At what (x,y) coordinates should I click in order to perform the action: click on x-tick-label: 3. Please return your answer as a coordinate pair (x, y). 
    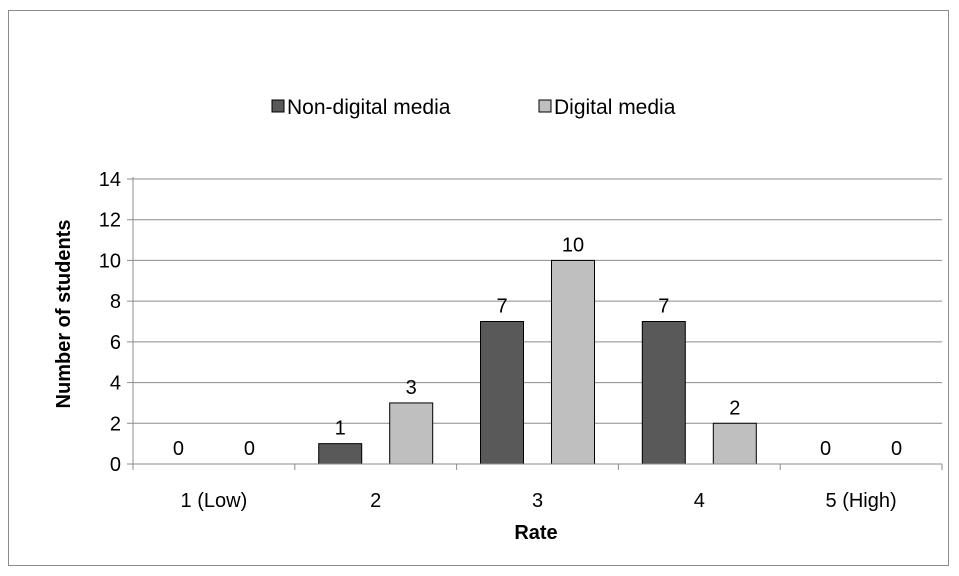
    Looking at the image, I should click on (537, 501).